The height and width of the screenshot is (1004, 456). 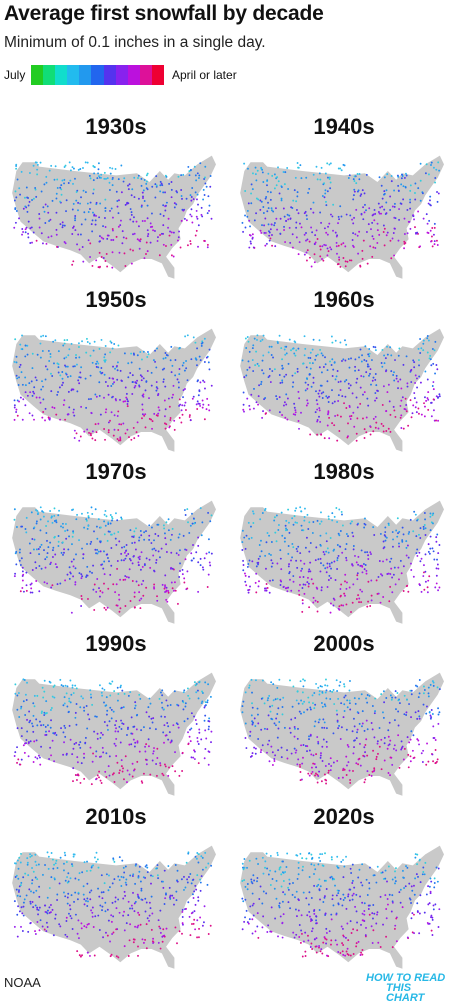 I want to click on map-panel-2020s: 2020s, so click(x=343, y=891).